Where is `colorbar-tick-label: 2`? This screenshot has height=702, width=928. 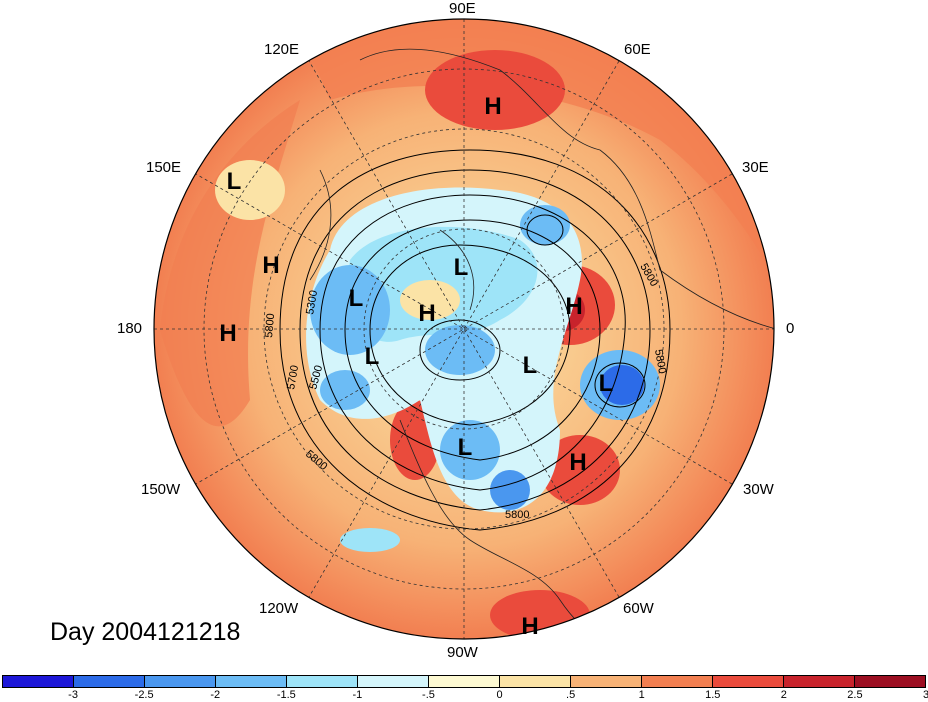
colorbar-tick-label: 2 is located at coordinates (783, 695).